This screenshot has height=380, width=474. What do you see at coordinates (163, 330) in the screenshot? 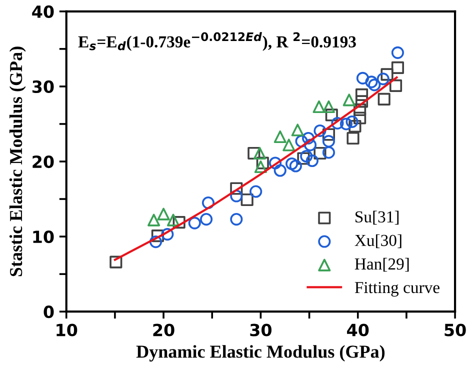
I see `x-tick-label: 20` at bounding box center [163, 330].